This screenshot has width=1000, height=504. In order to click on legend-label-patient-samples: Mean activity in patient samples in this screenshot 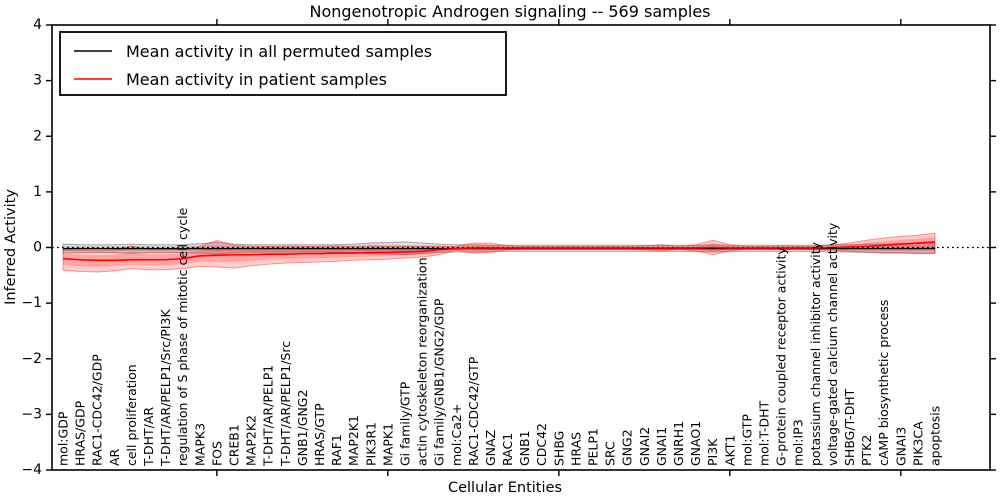, I will do `click(256, 79)`.